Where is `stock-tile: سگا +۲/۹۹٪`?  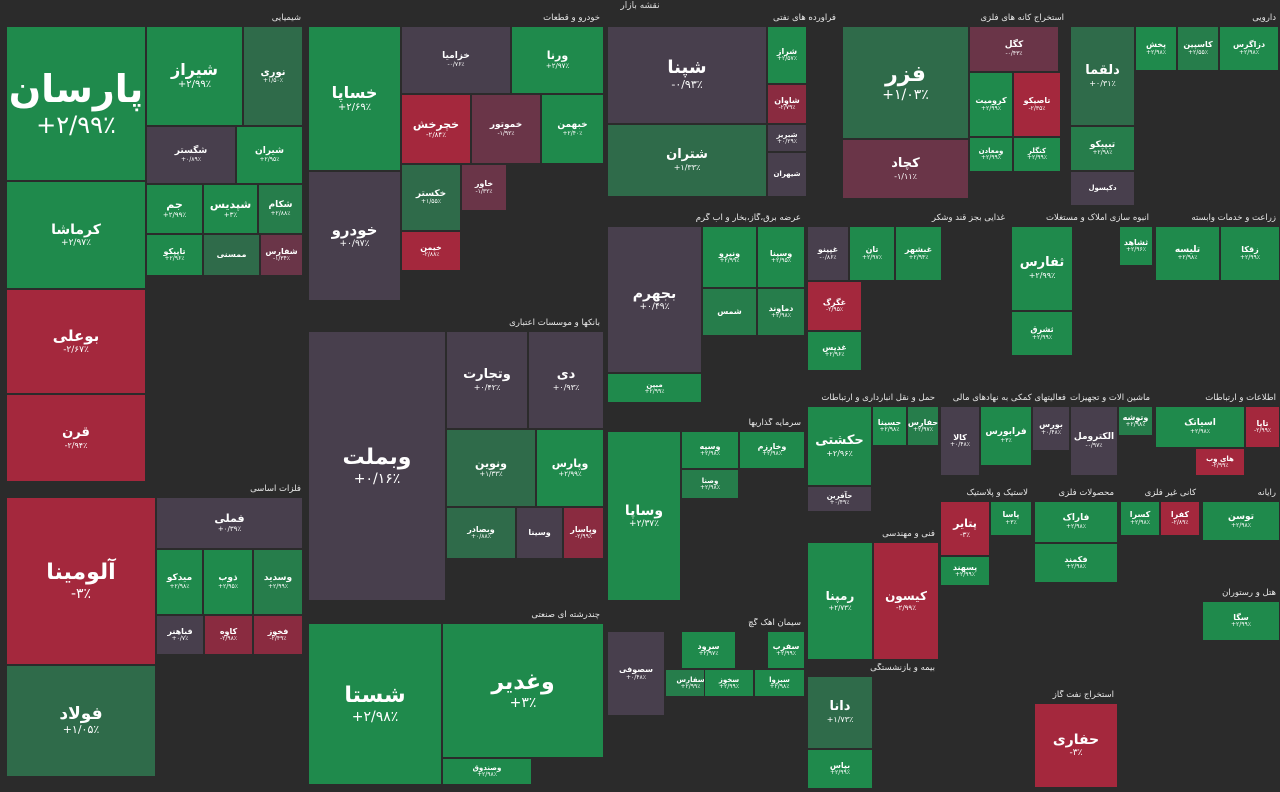 stock-tile: سگا +۲/۹۹٪ is located at coordinates (1241, 621).